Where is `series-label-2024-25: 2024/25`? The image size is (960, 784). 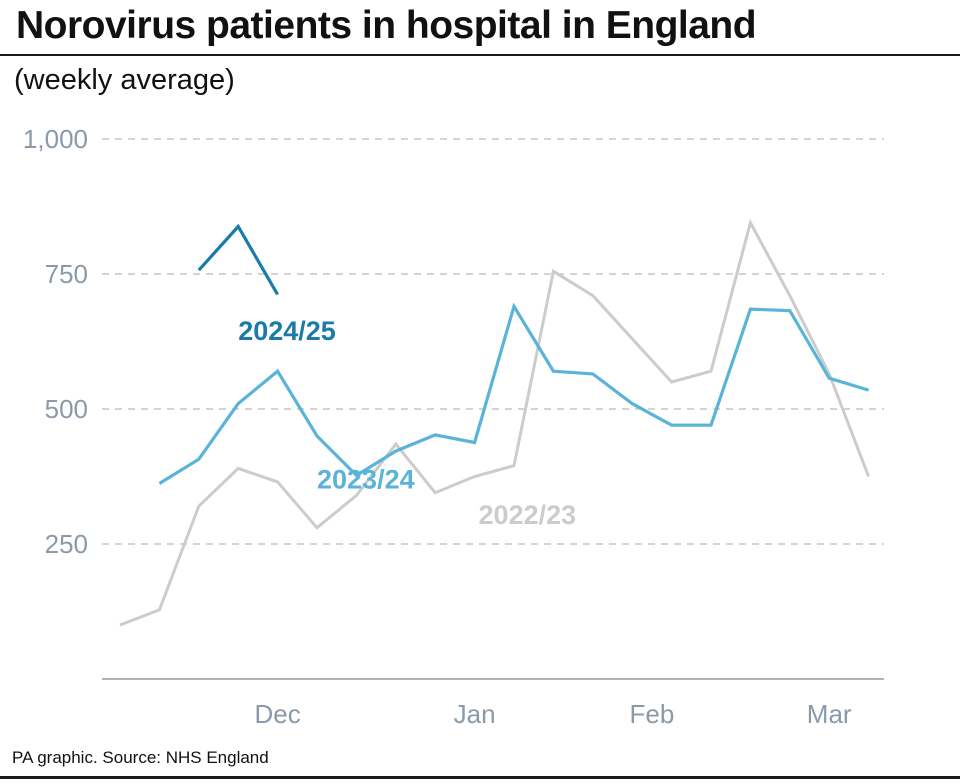
series-label-2024-25: 2024/25 is located at coordinates (287, 331).